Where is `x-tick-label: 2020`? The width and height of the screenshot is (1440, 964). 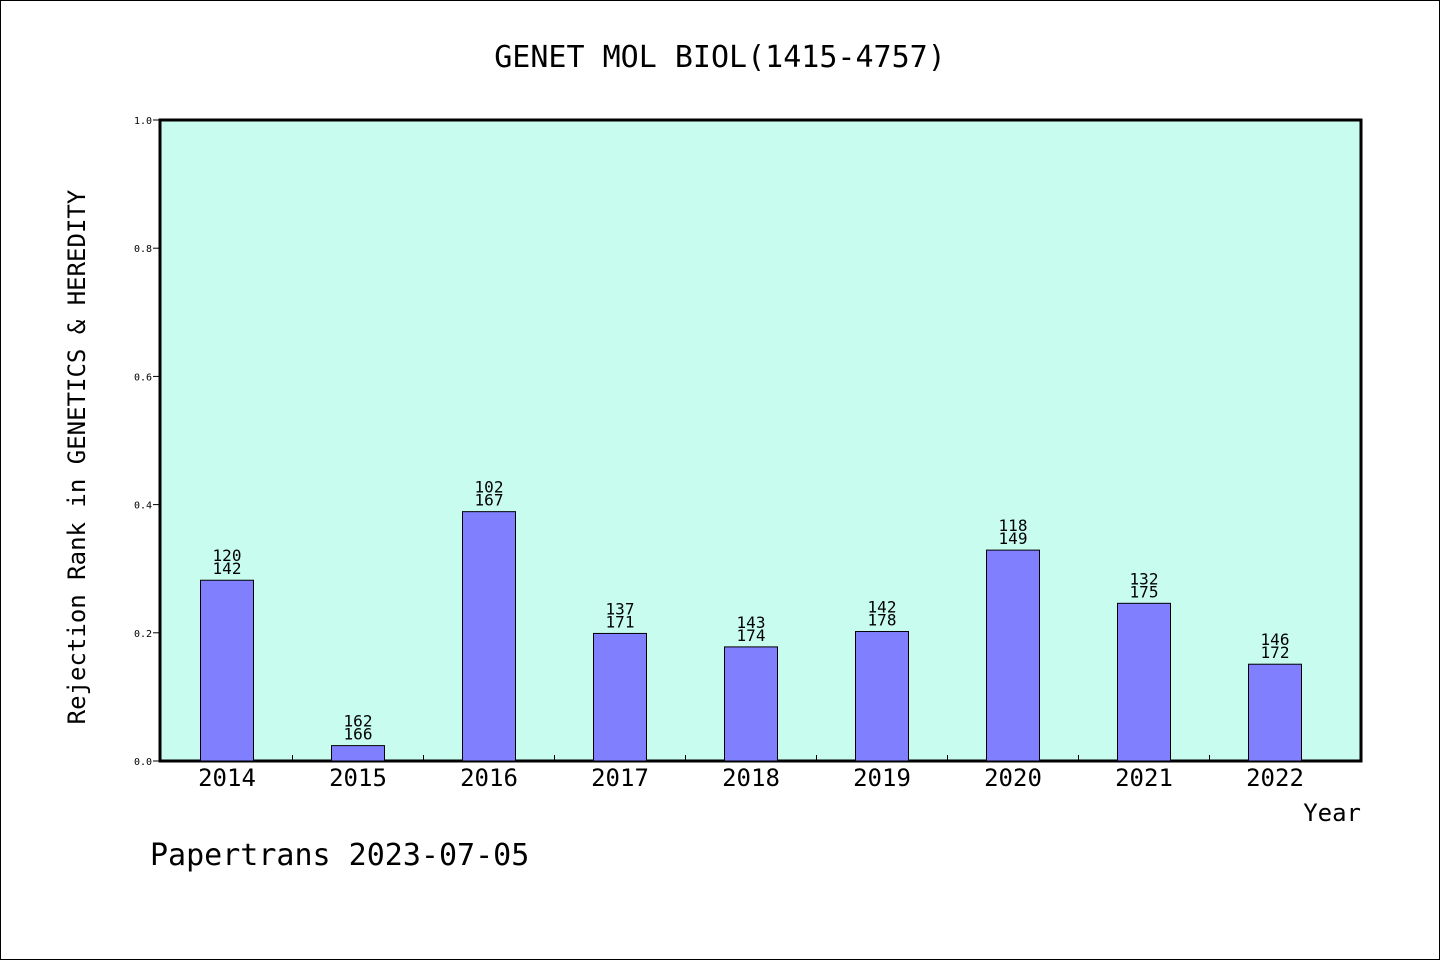
x-tick-label: 2020 is located at coordinates (1013, 778).